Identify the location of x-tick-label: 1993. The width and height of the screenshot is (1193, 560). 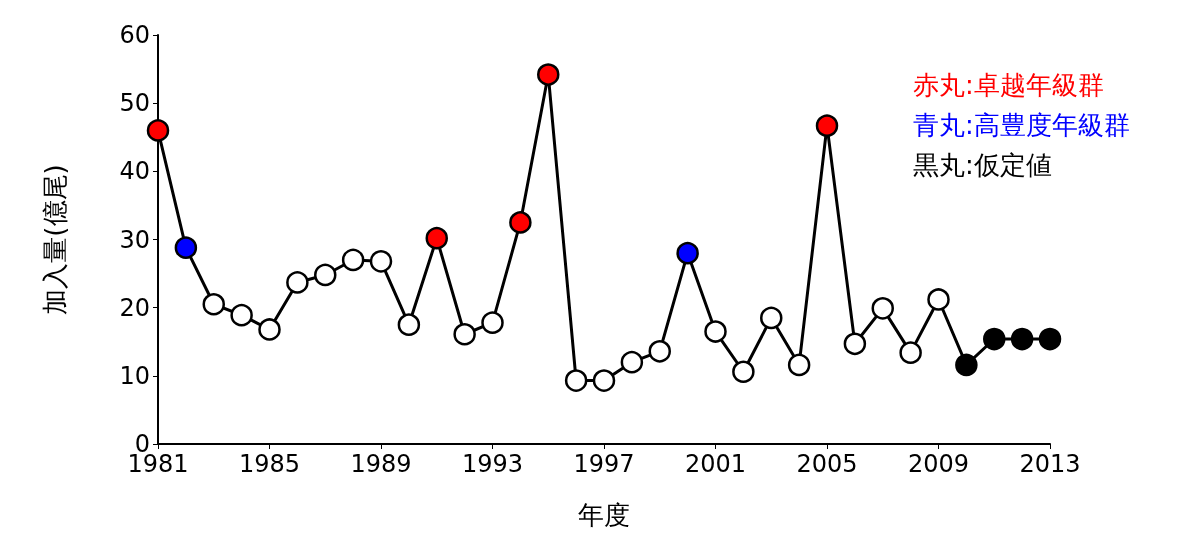
(492, 464).